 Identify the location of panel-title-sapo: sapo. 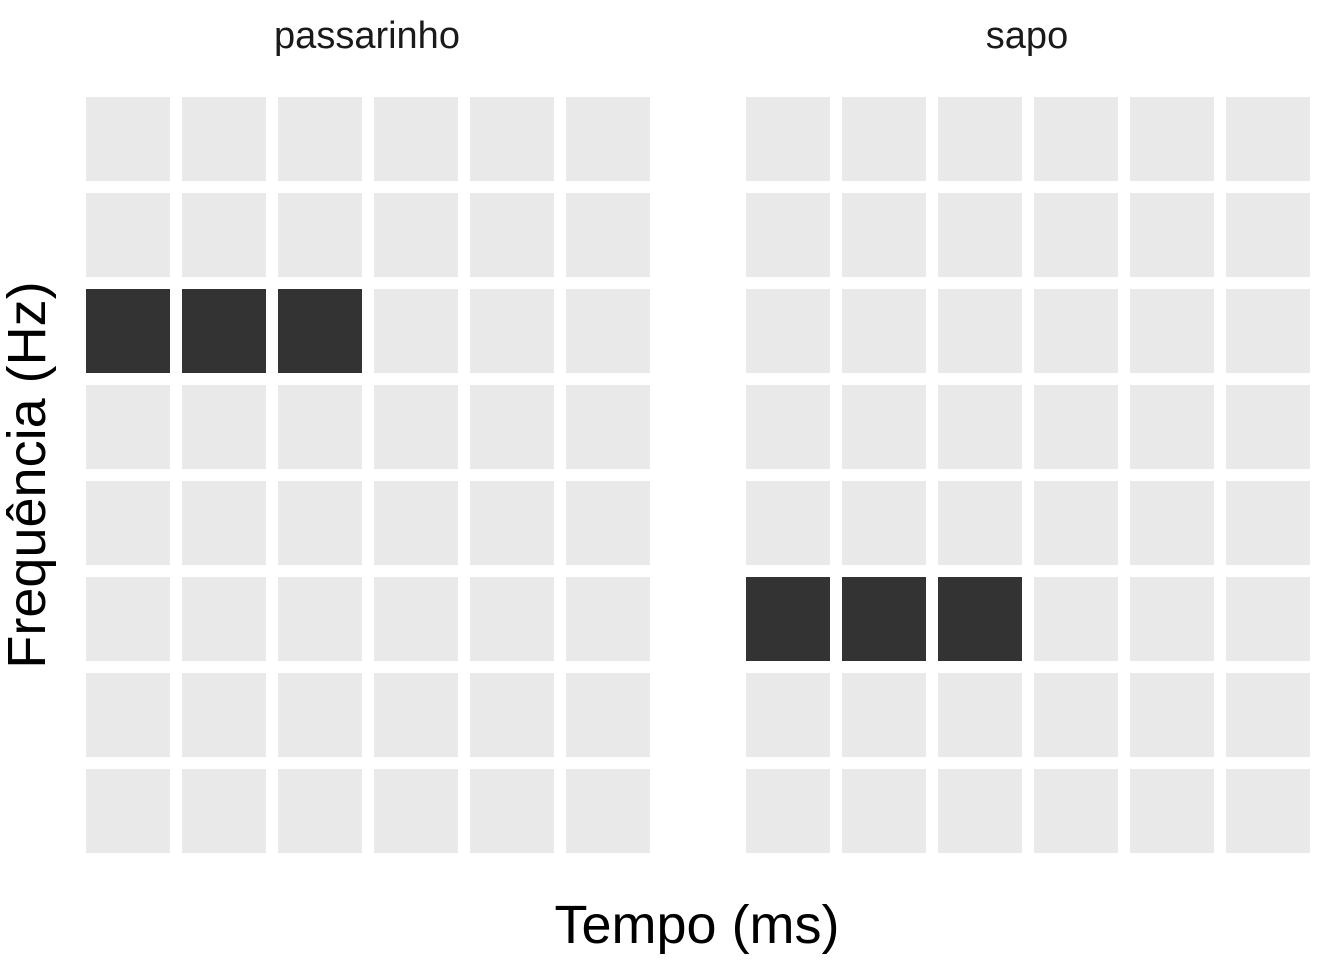
(1027, 36).